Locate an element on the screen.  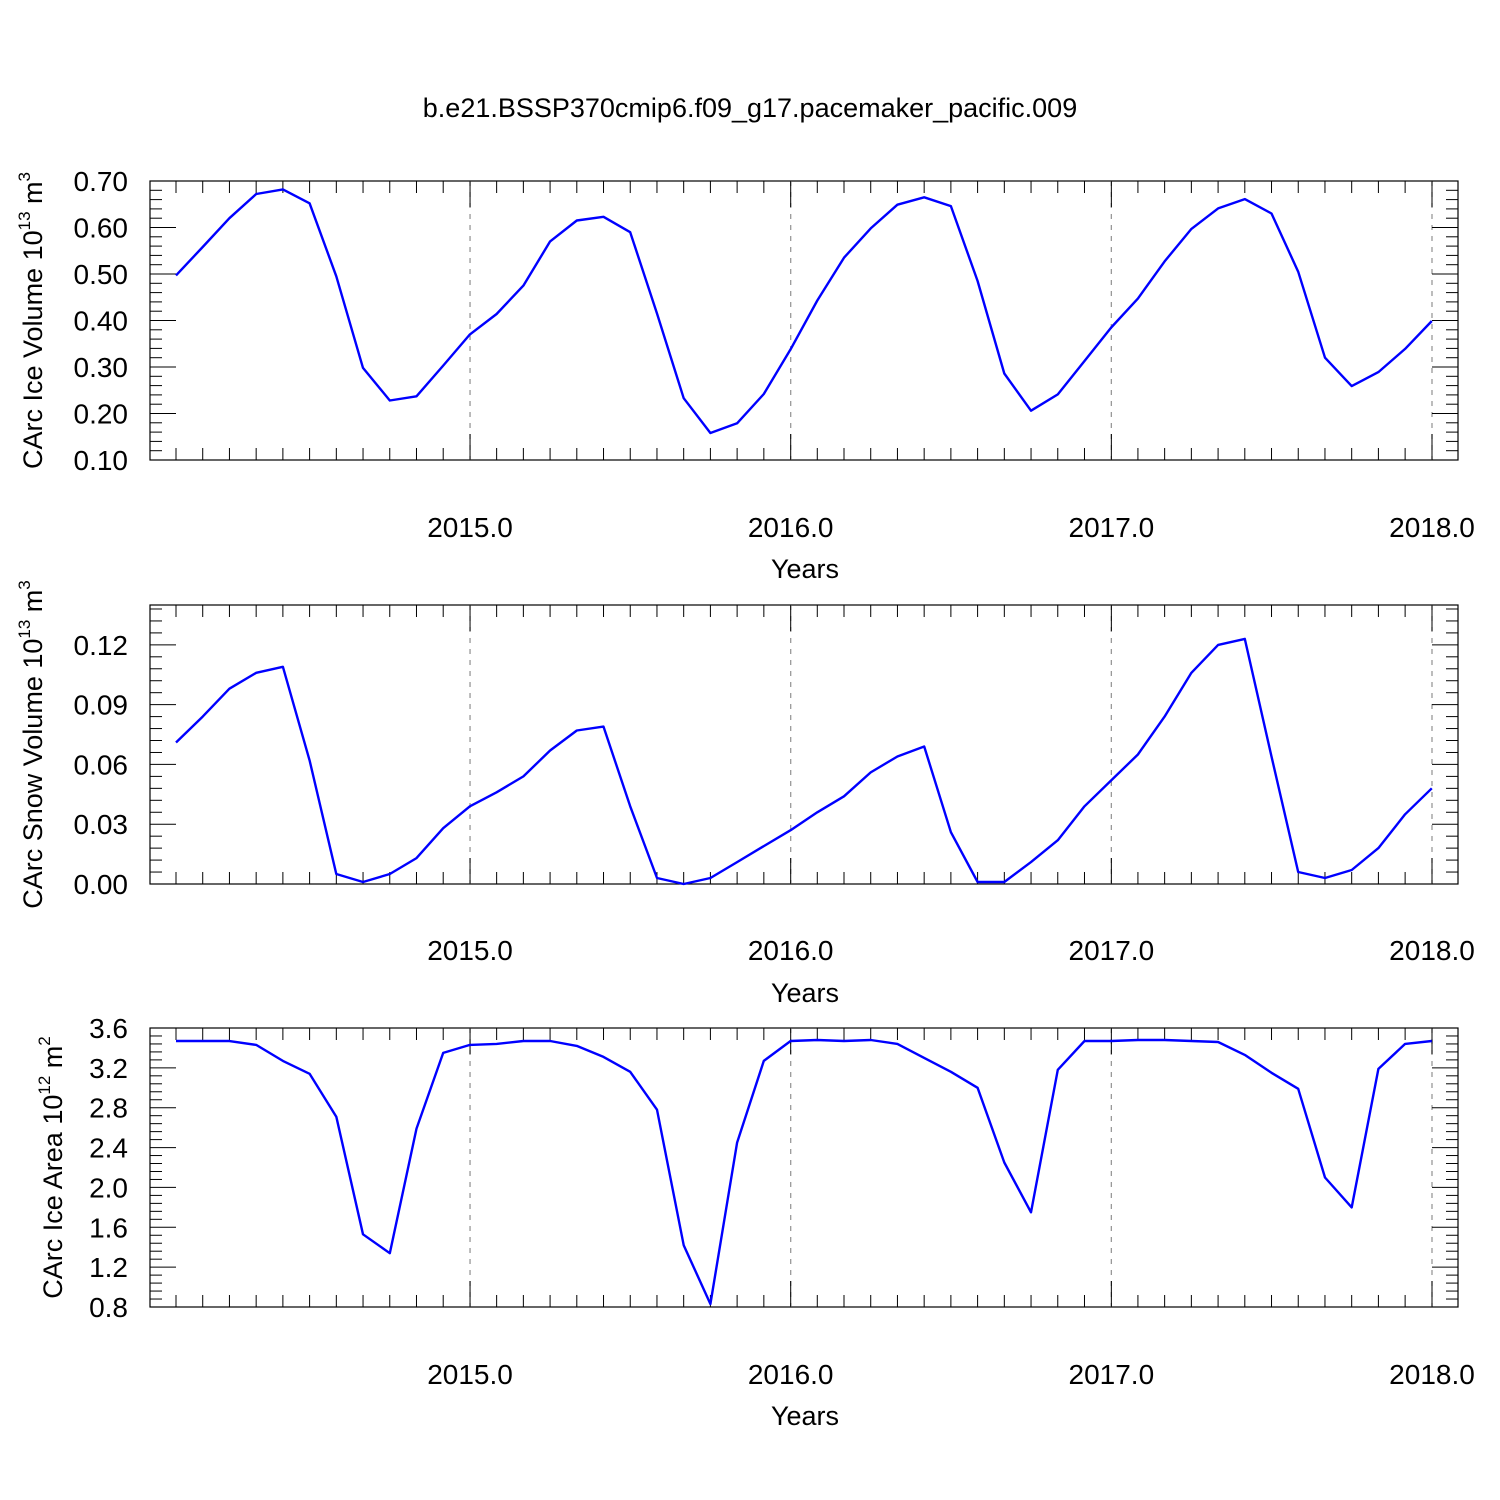
y-axis-title-text: CArc Ice Volume 10 is located at coordinates (33, 349).